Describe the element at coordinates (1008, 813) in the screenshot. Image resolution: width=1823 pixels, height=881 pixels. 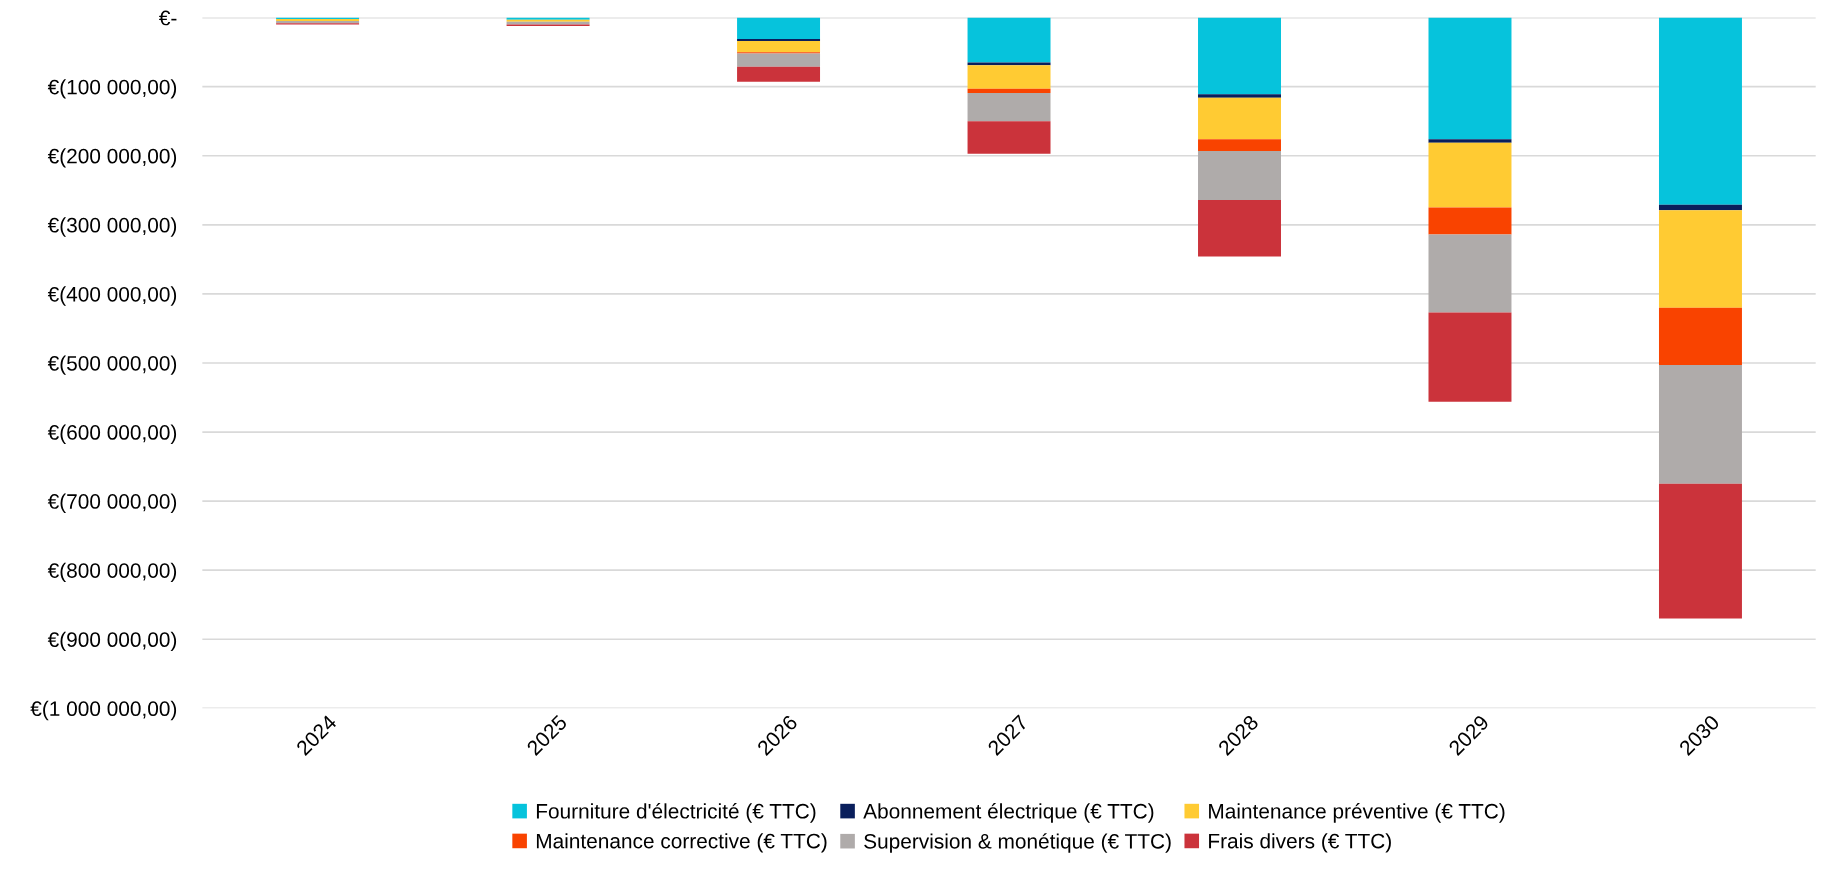
I see `legend-label: Abonnement électrique (€ TTC)` at that location.